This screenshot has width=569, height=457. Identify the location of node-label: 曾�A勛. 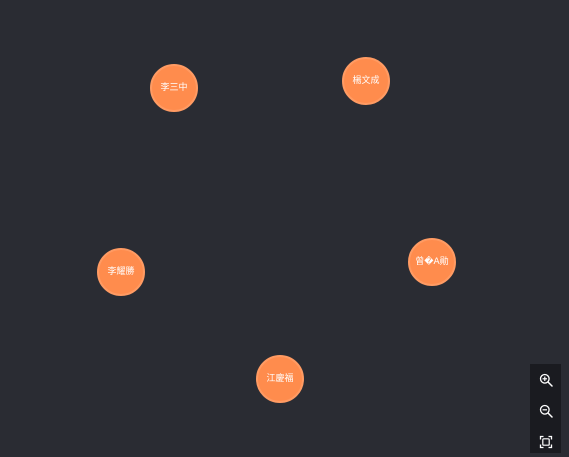
(432, 261).